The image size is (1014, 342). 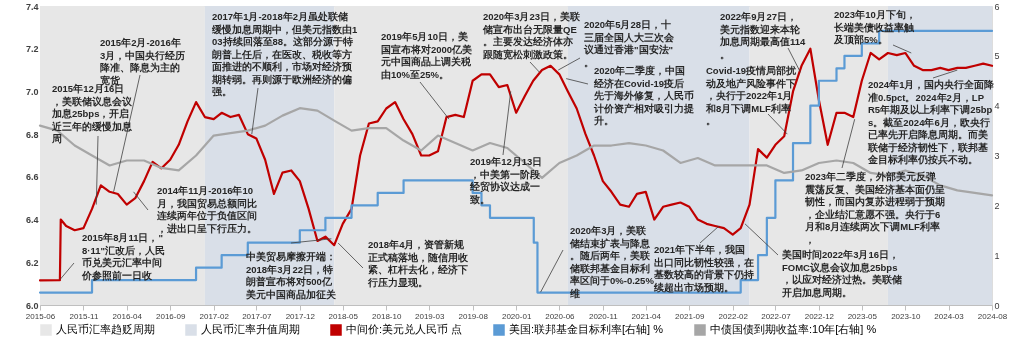 I want to click on x-tick-label: 2017-12, so click(x=300, y=316).